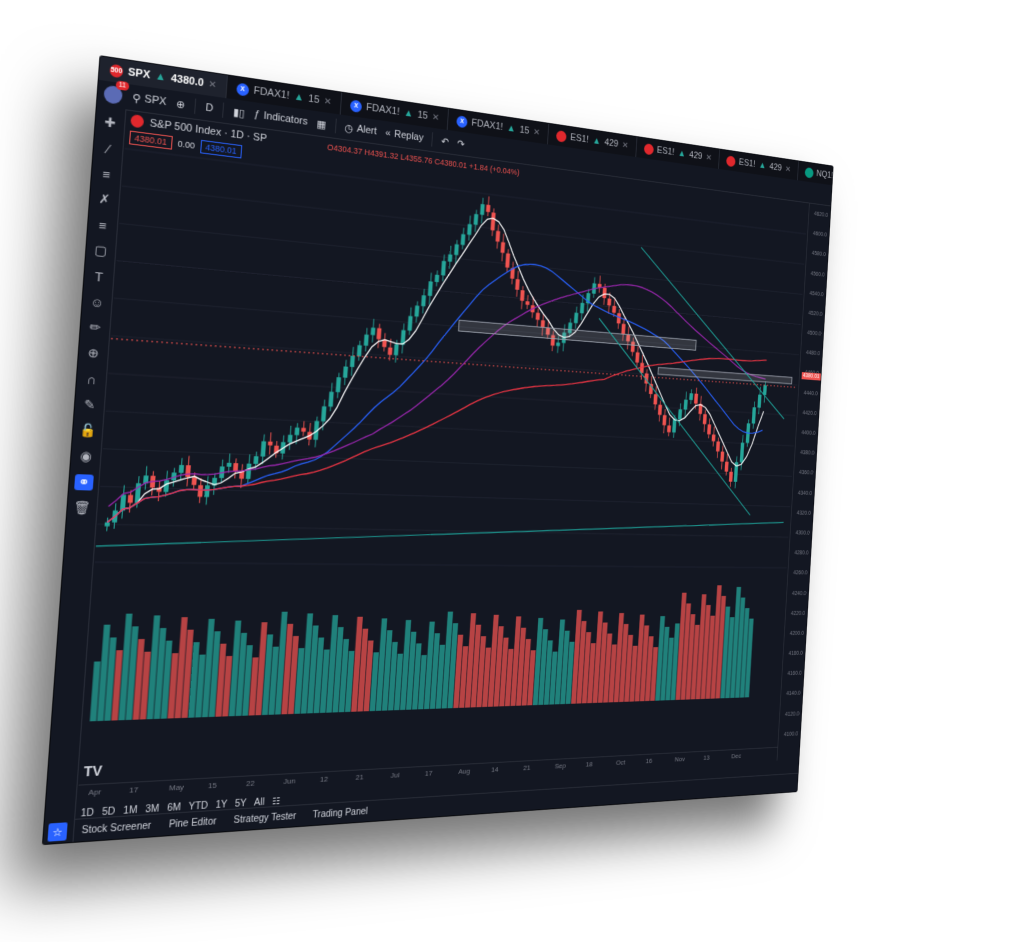 The width and height of the screenshot is (1024, 942). Describe the element at coordinates (797, 633) in the screenshot. I see `price-tick-label: 4200.0` at that location.